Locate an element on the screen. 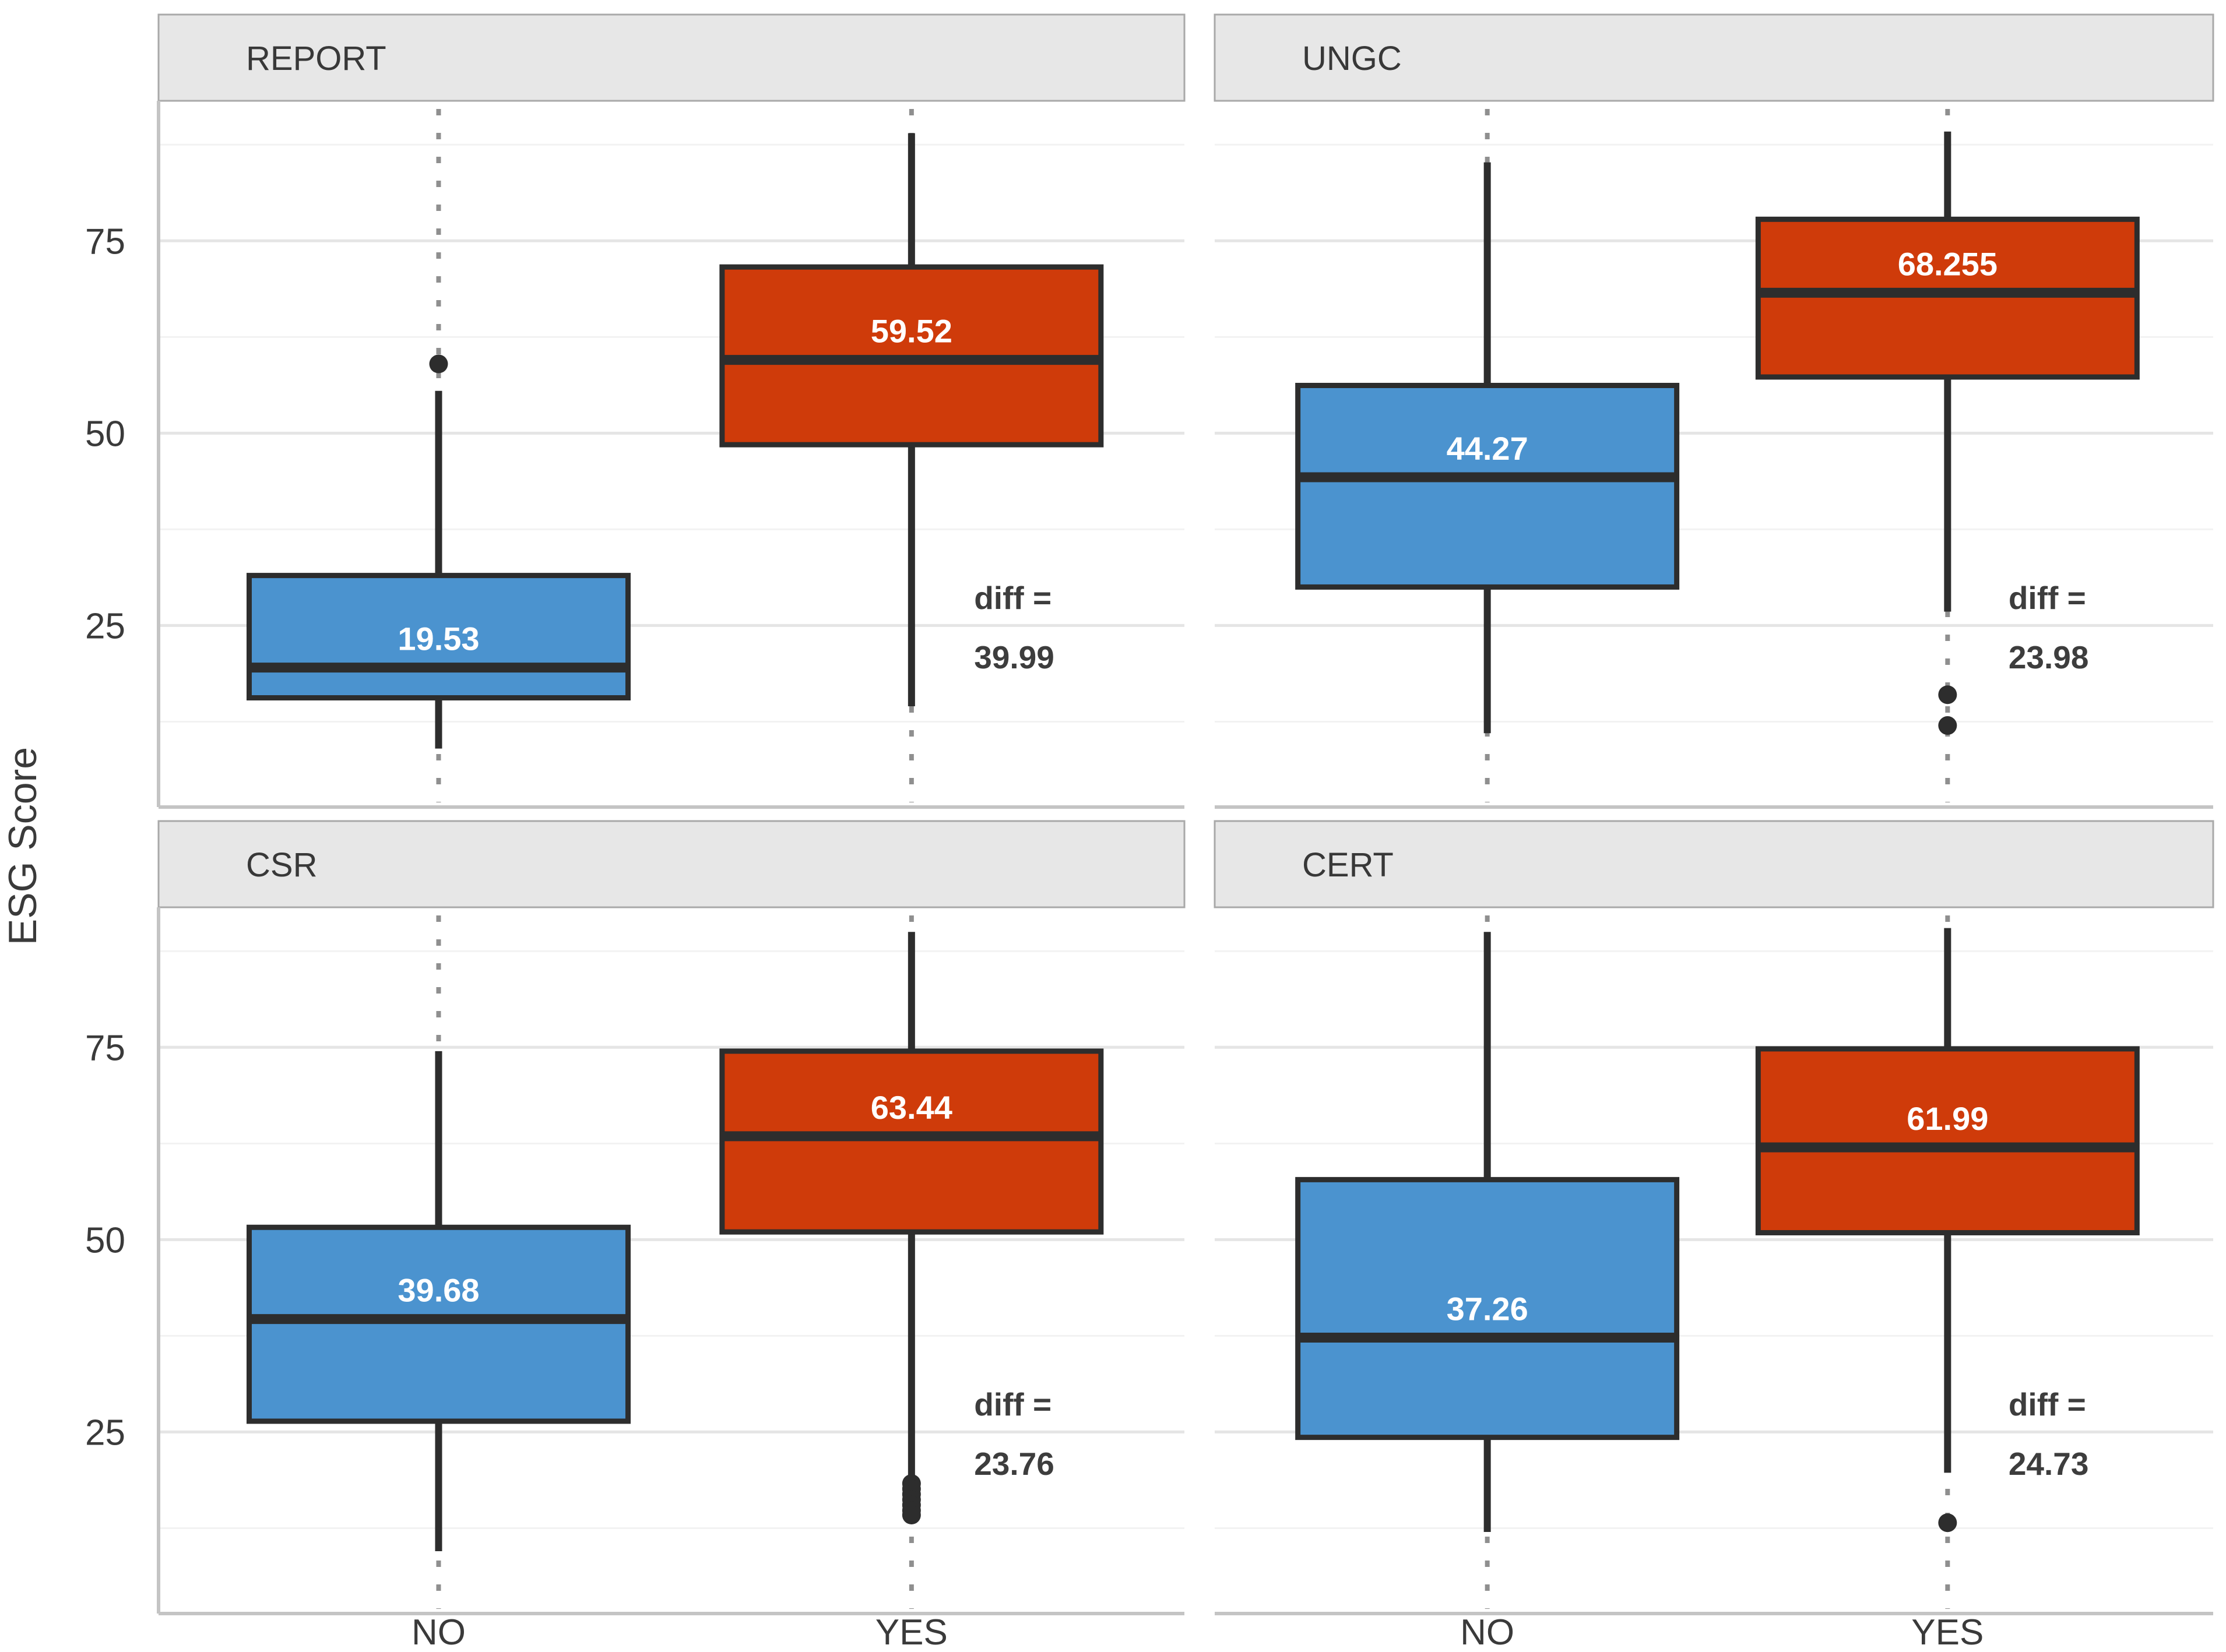  box-group-yes: 61.99 is located at coordinates (1948, 1262).